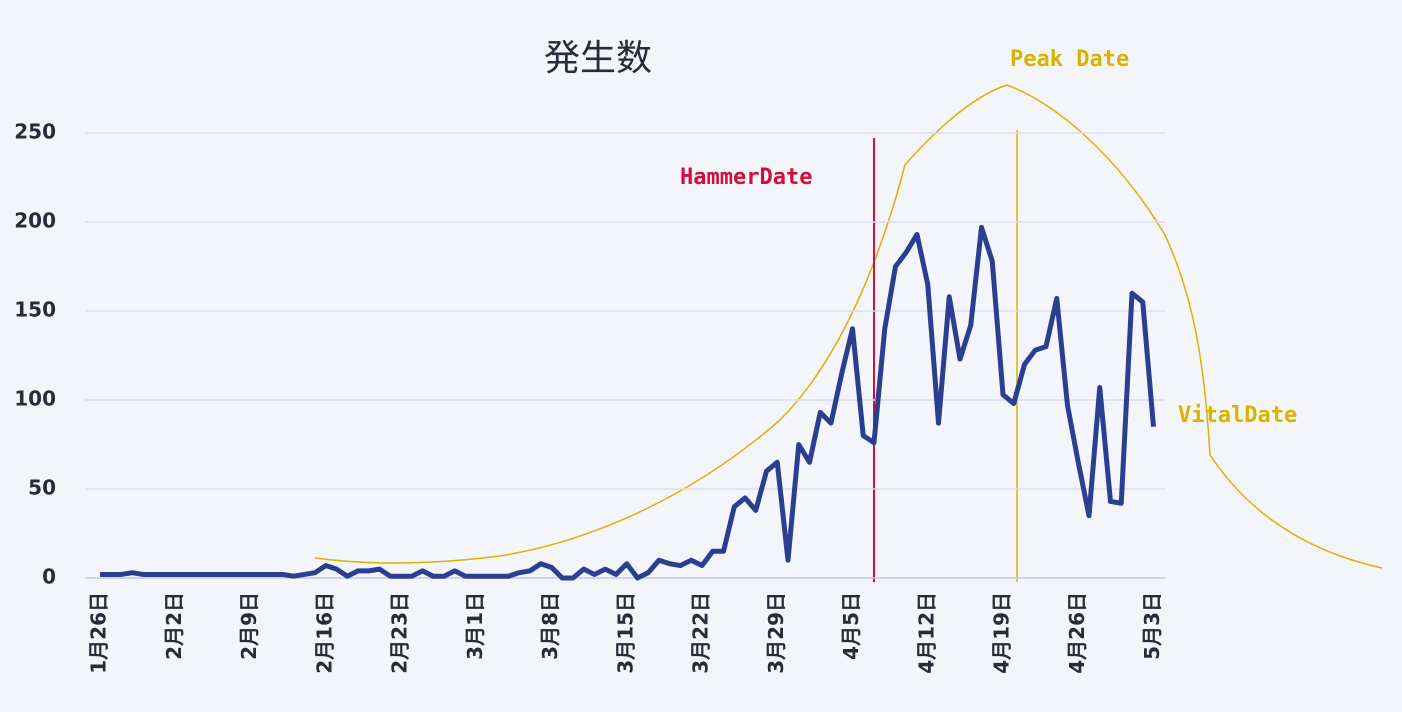 The image size is (1402, 712). I want to click on y-tick-label: 150, so click(35, 310).